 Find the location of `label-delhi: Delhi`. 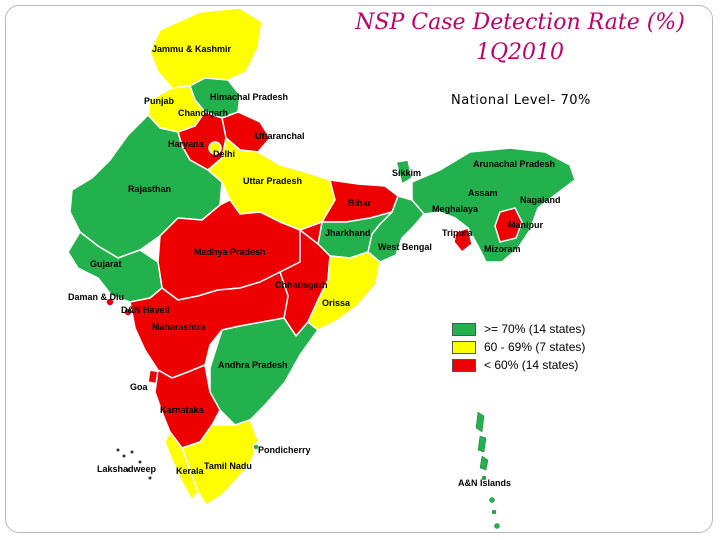

label-delhi: Delhi is located at coordinates (224, 154).